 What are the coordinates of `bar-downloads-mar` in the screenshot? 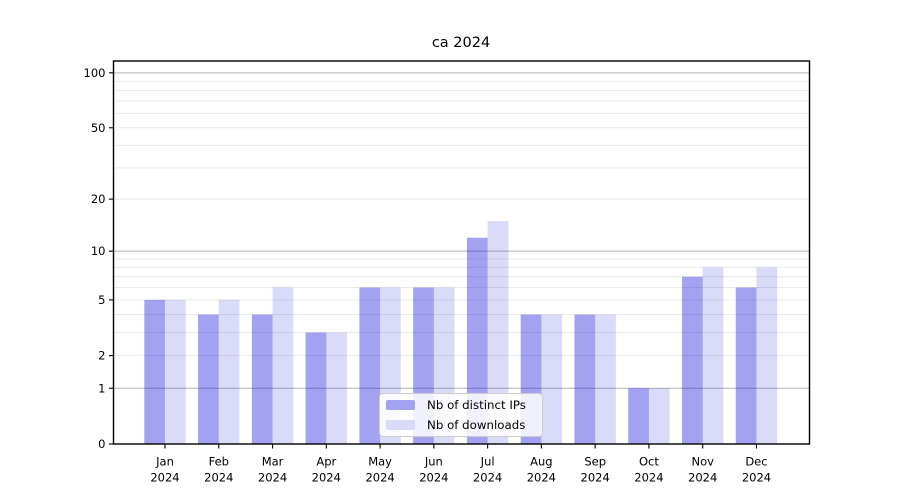 It's located at (283, 365).